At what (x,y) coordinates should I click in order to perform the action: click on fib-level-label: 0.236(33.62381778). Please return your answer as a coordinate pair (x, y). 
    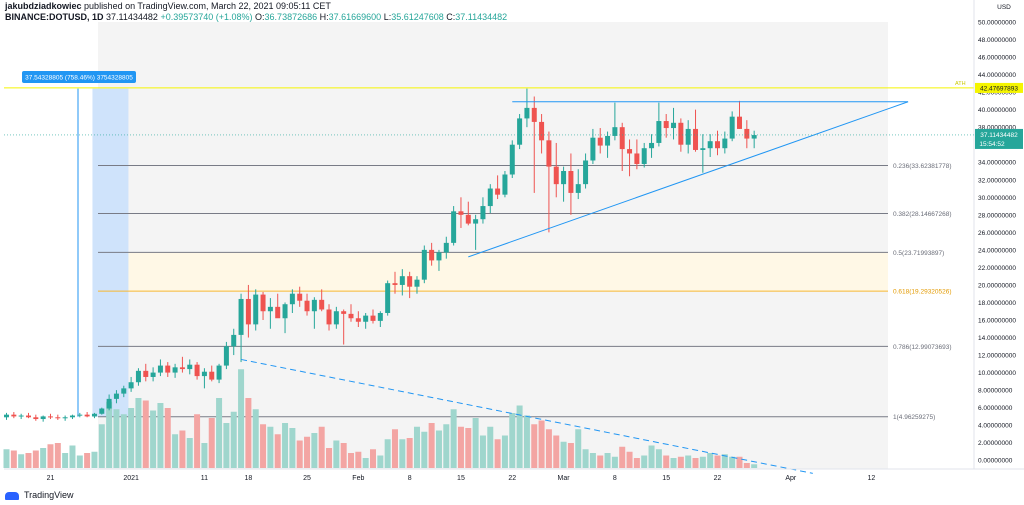
    Looking at the image, I should click on (922, 166).